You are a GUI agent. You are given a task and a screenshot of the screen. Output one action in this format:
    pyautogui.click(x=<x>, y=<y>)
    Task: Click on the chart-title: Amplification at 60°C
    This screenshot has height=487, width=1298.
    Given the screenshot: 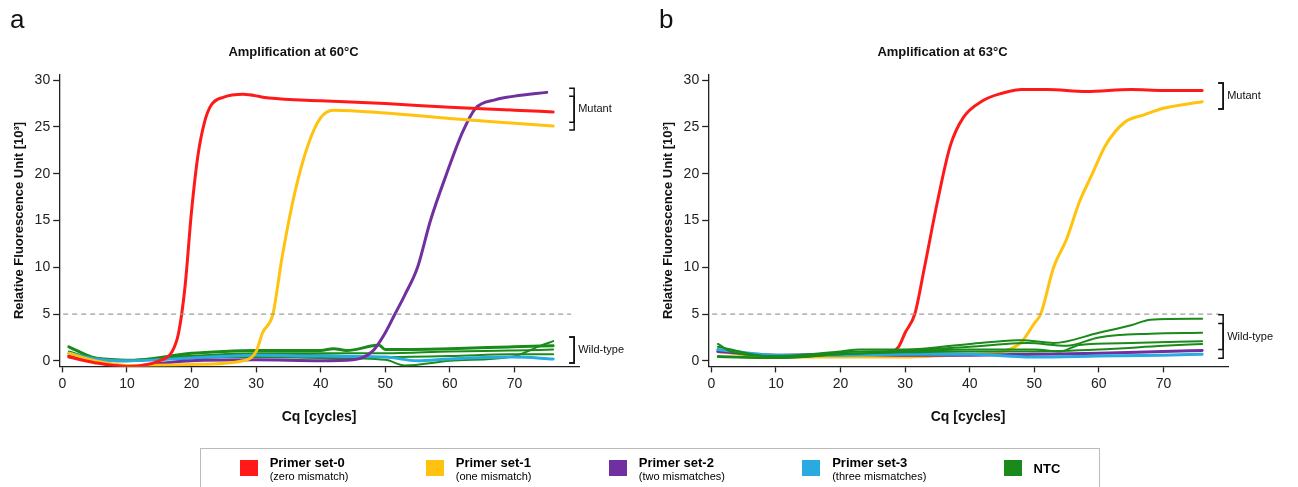 What is the action you would take?
    pyautogui.click(x=294, y=52)
    